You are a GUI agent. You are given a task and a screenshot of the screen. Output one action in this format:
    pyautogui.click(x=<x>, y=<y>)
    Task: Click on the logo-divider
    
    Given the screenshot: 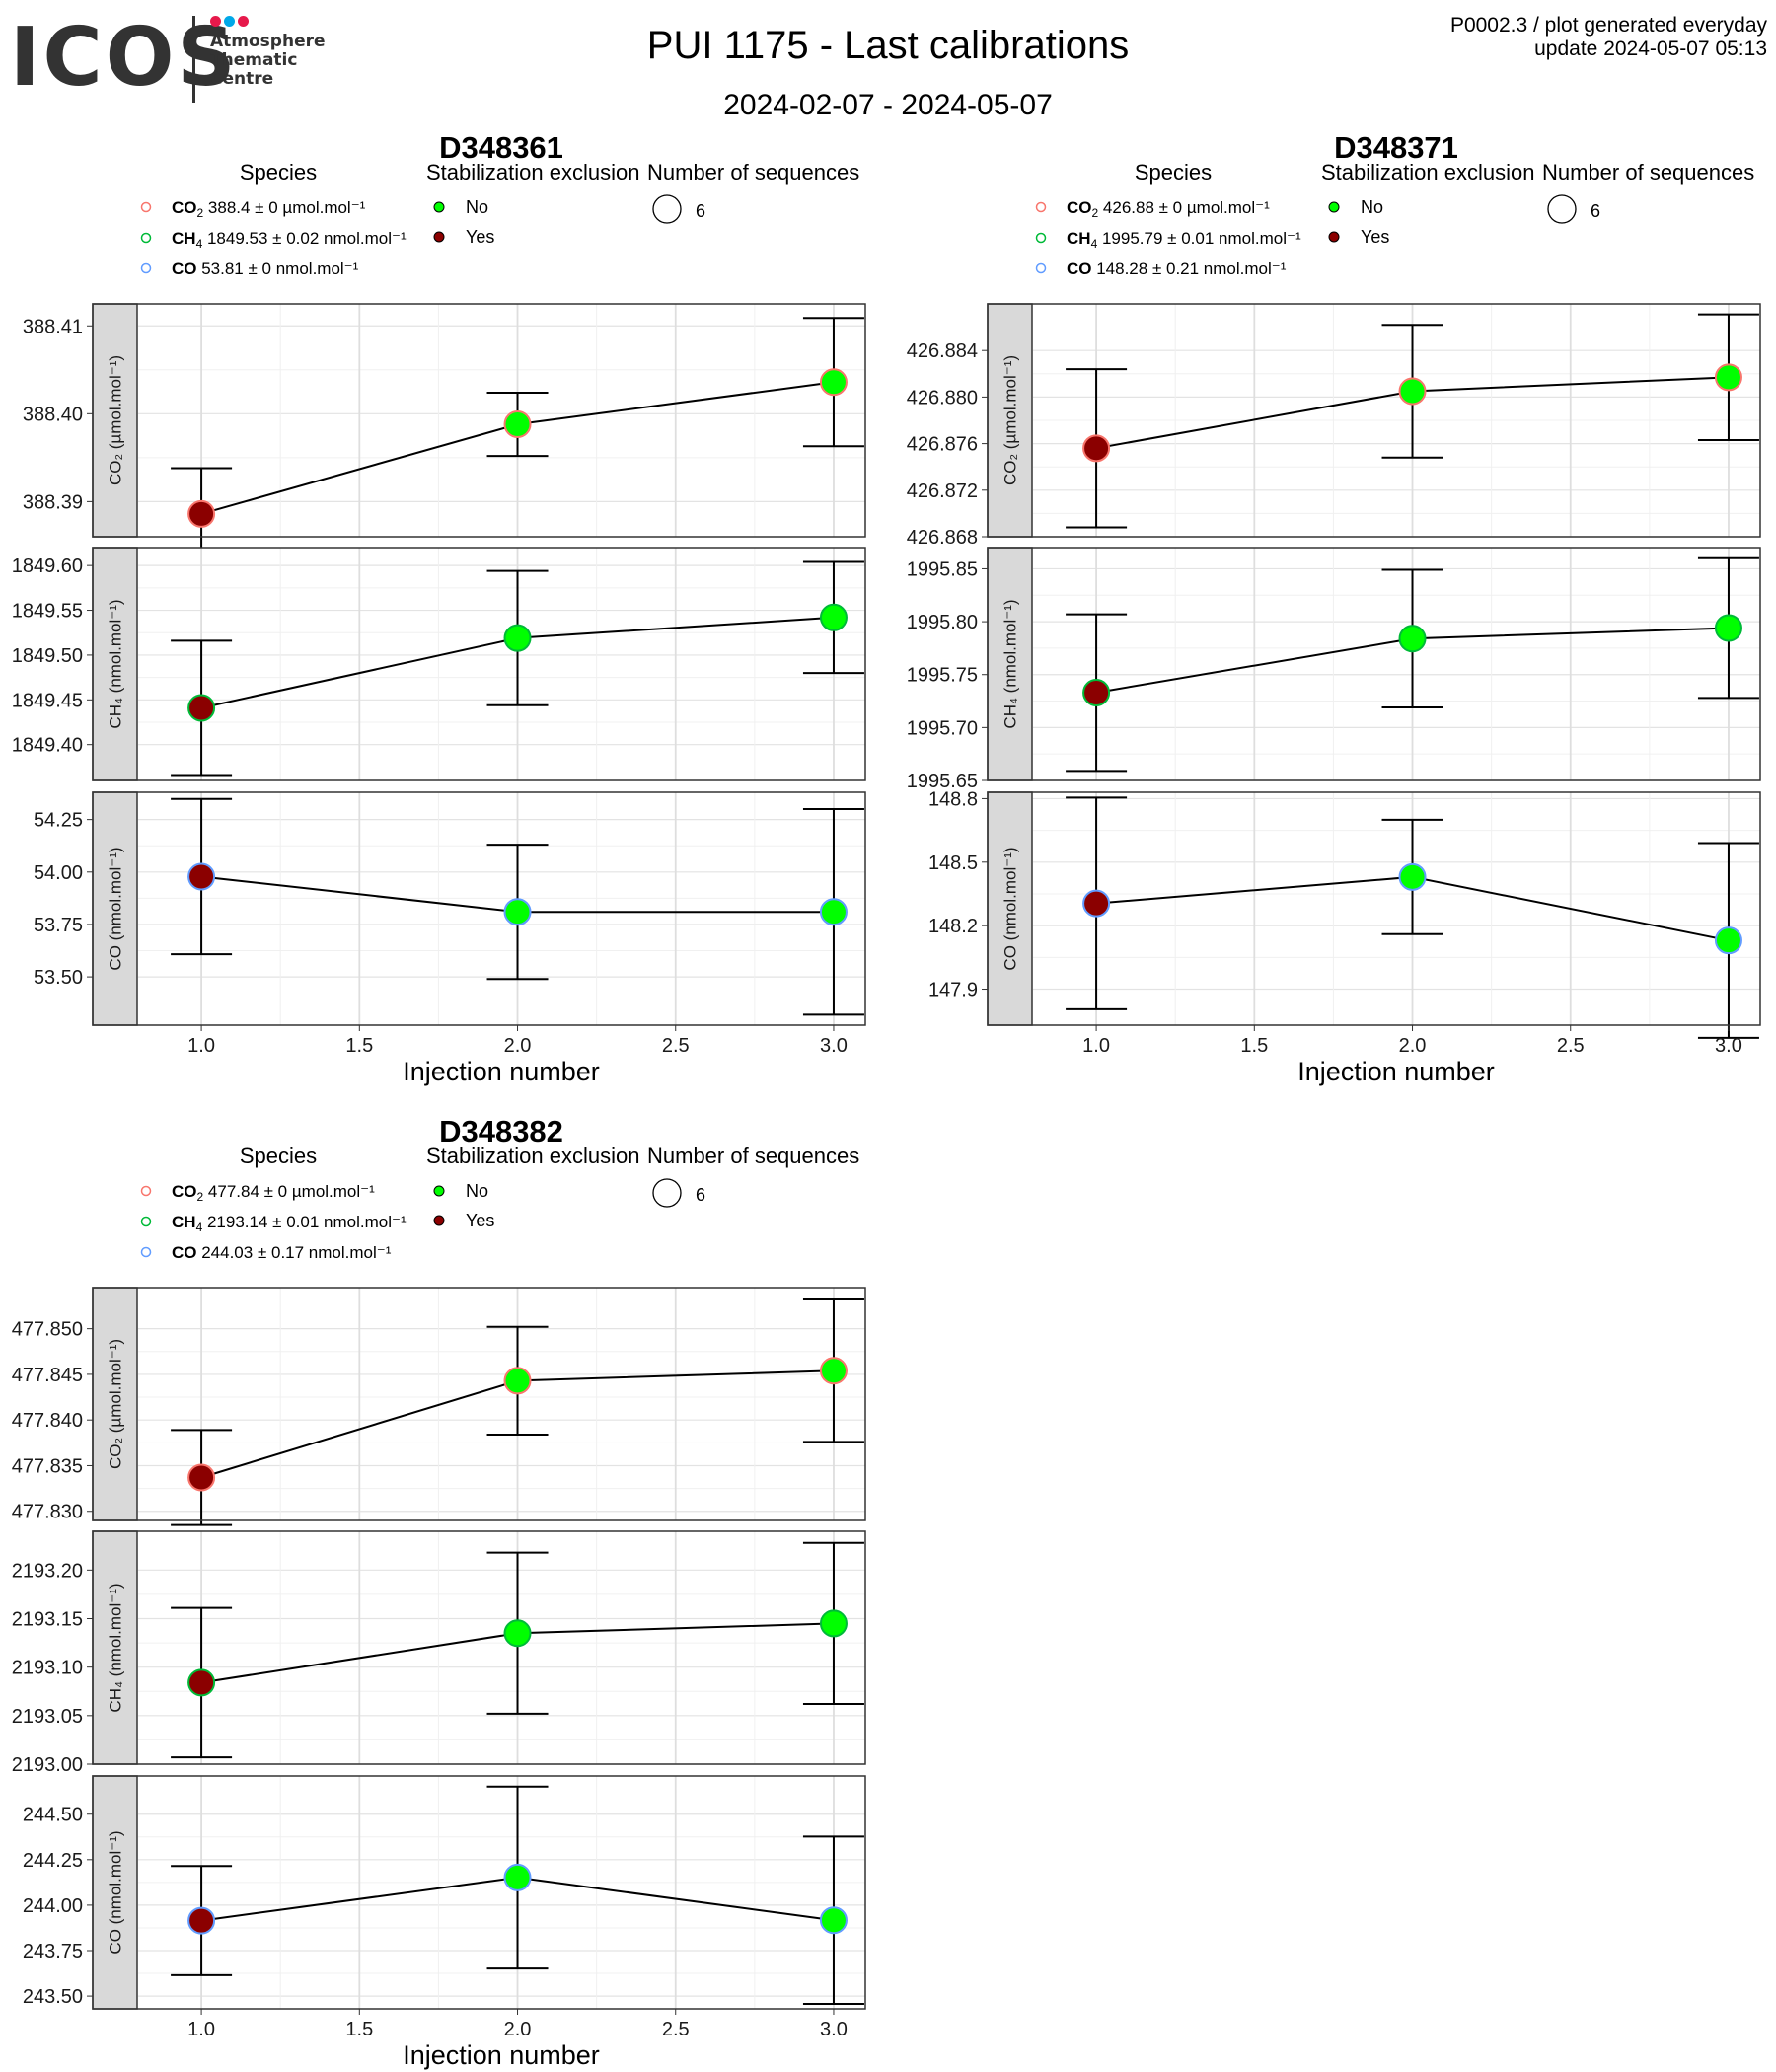 What is the action you would take?
    pyautogui.click(x=193, y=60)
    